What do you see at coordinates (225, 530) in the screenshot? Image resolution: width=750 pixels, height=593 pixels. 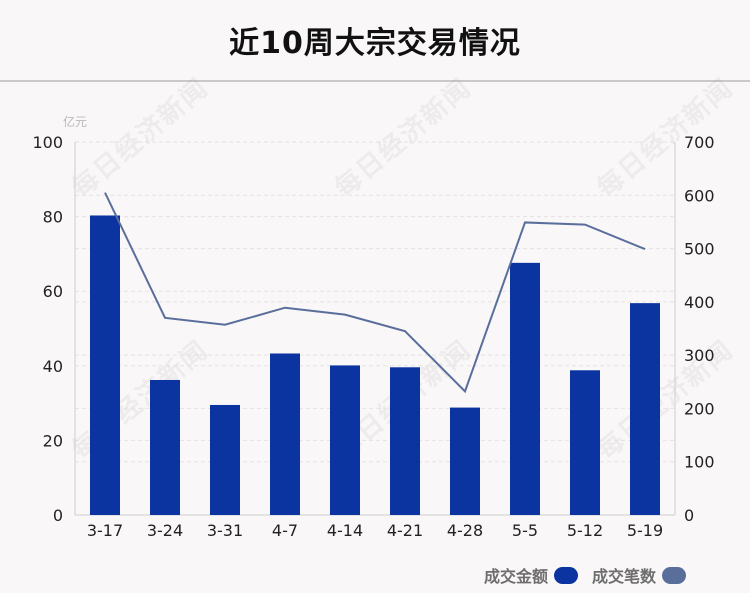 I see `x-tick-label: 3-31` at bounding box center [225, 530].